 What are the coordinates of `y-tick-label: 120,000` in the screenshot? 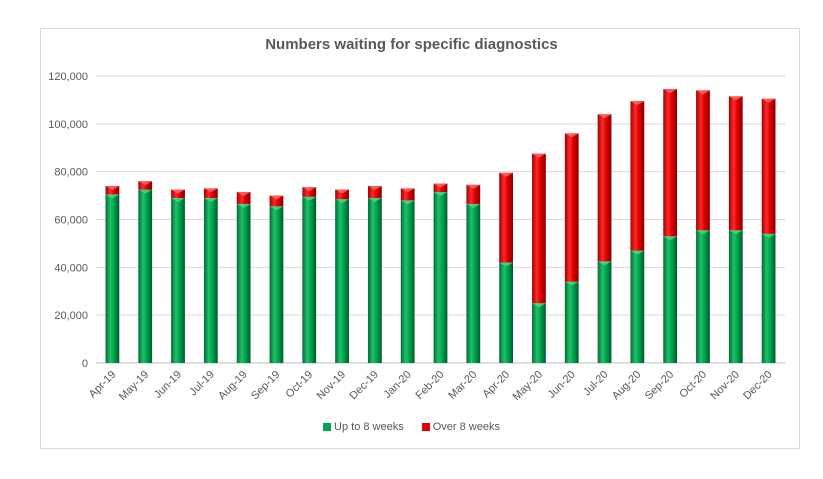 It's located at (68, 77).